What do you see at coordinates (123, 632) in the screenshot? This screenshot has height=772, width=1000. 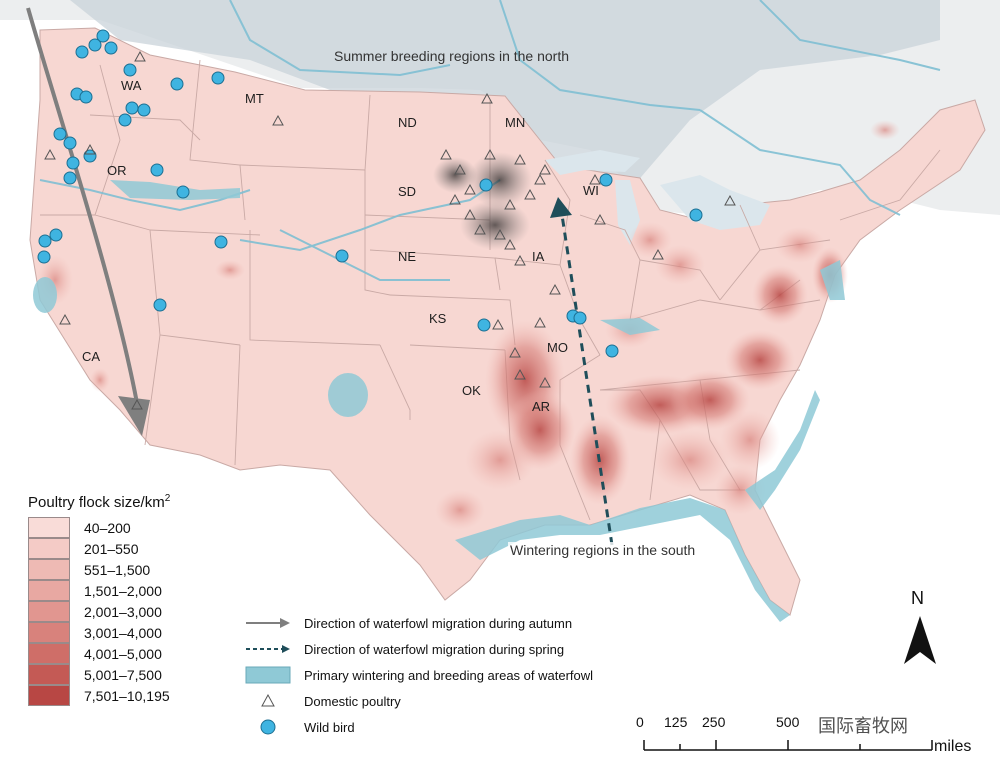 I see `legend-label: 3,001–4,000` at bounding box center [123, 632].